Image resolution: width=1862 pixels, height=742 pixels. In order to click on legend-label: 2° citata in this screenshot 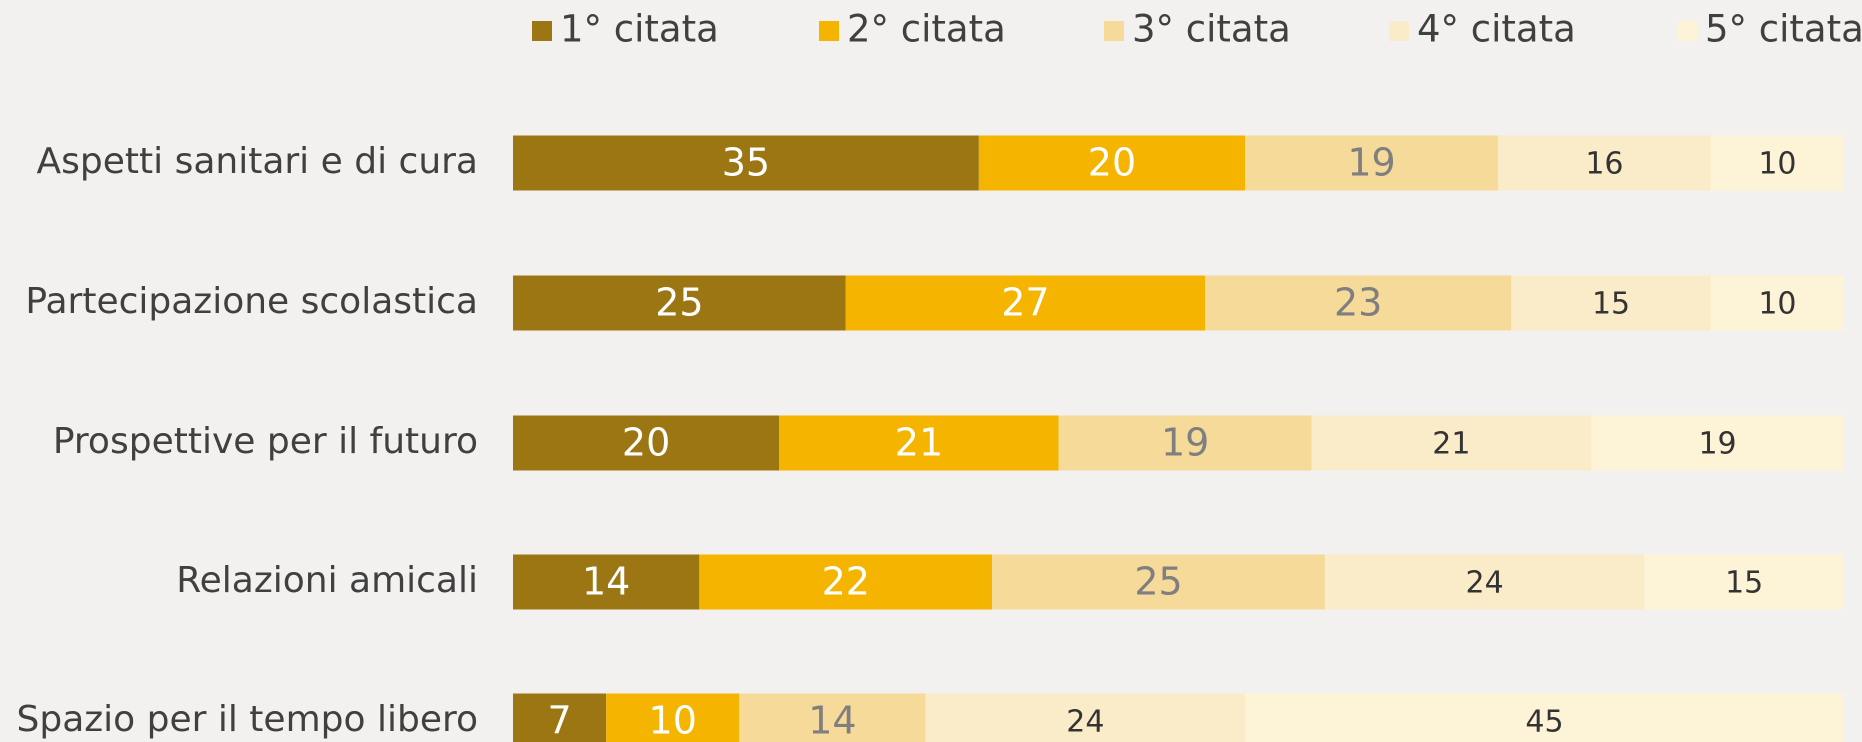, I will do `click(926, 29)`.